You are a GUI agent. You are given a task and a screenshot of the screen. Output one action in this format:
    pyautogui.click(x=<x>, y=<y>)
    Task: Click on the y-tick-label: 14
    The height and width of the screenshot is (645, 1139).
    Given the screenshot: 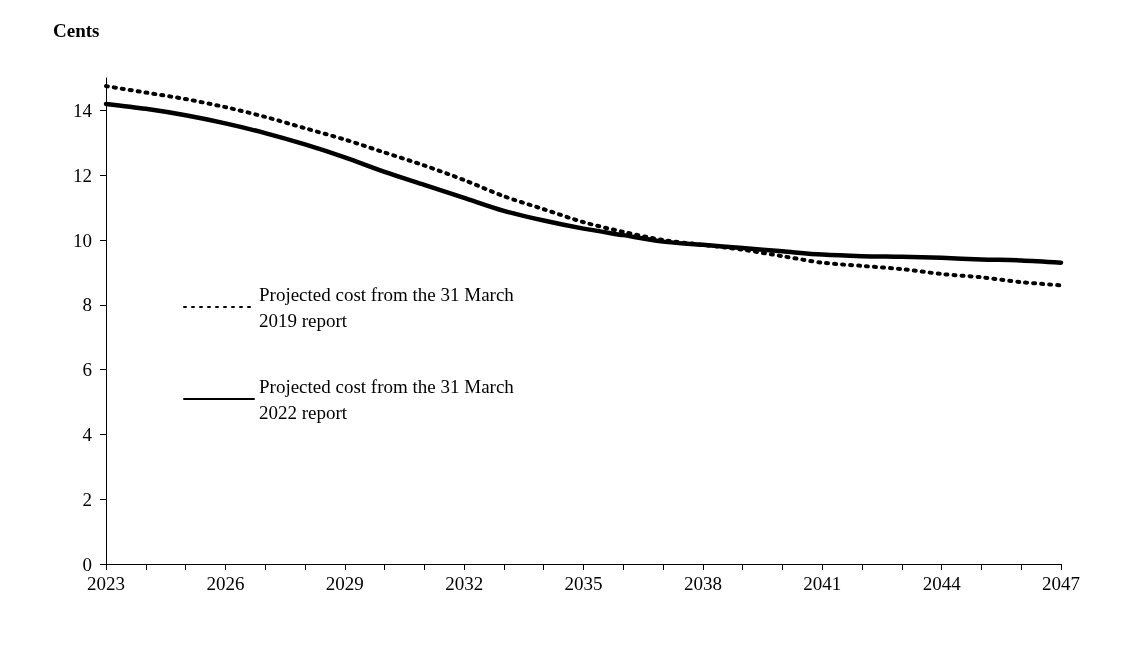 What is the action you would take?
    pyautogui.click(x=83, y=110)
    